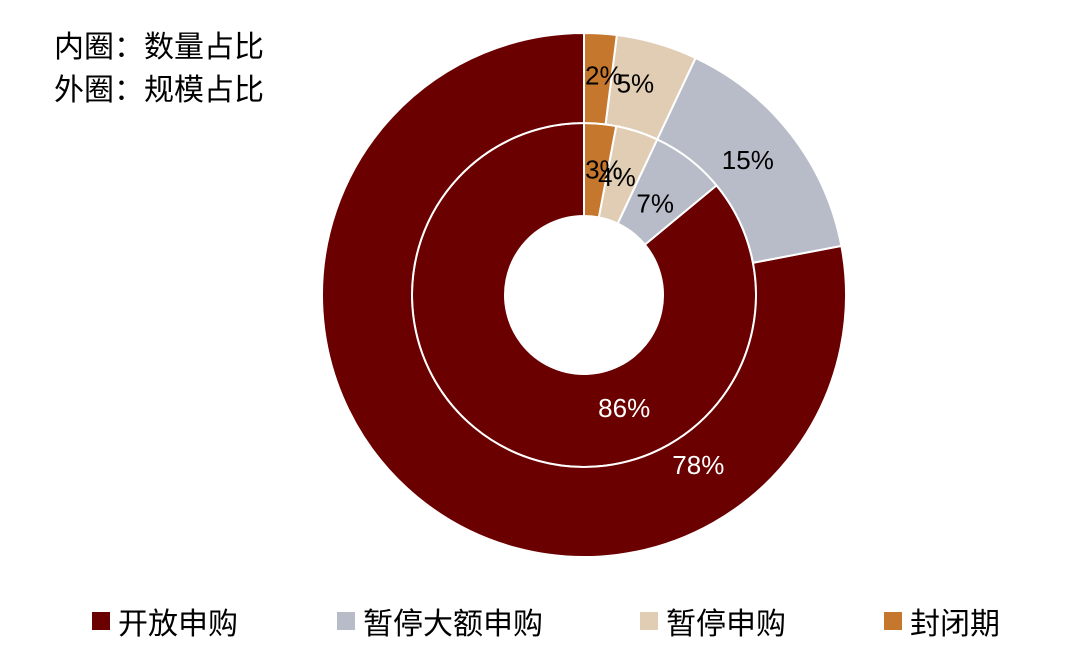 The image size is (1080, 668). I want to click on legend-swatch-open, so click(101, 621).